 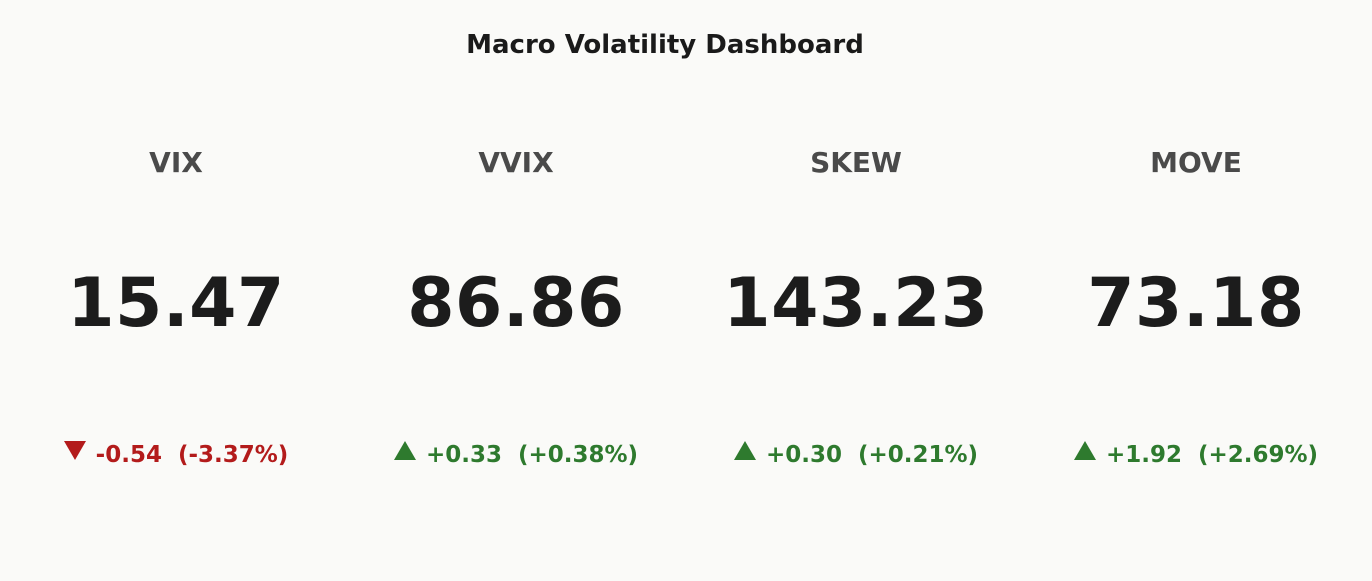 What do you see at coordinates (856, 454) in the screenshot?
I see `indicator-change: +0.30 (+0.21%)` at bounding box center [856, 454].